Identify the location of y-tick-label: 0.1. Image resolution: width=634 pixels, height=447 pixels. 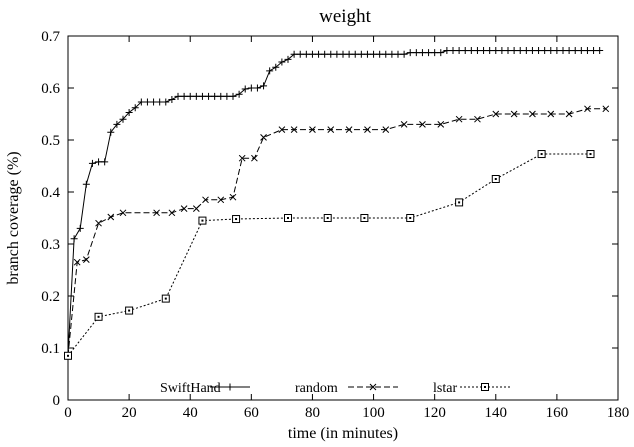
(50, 349).